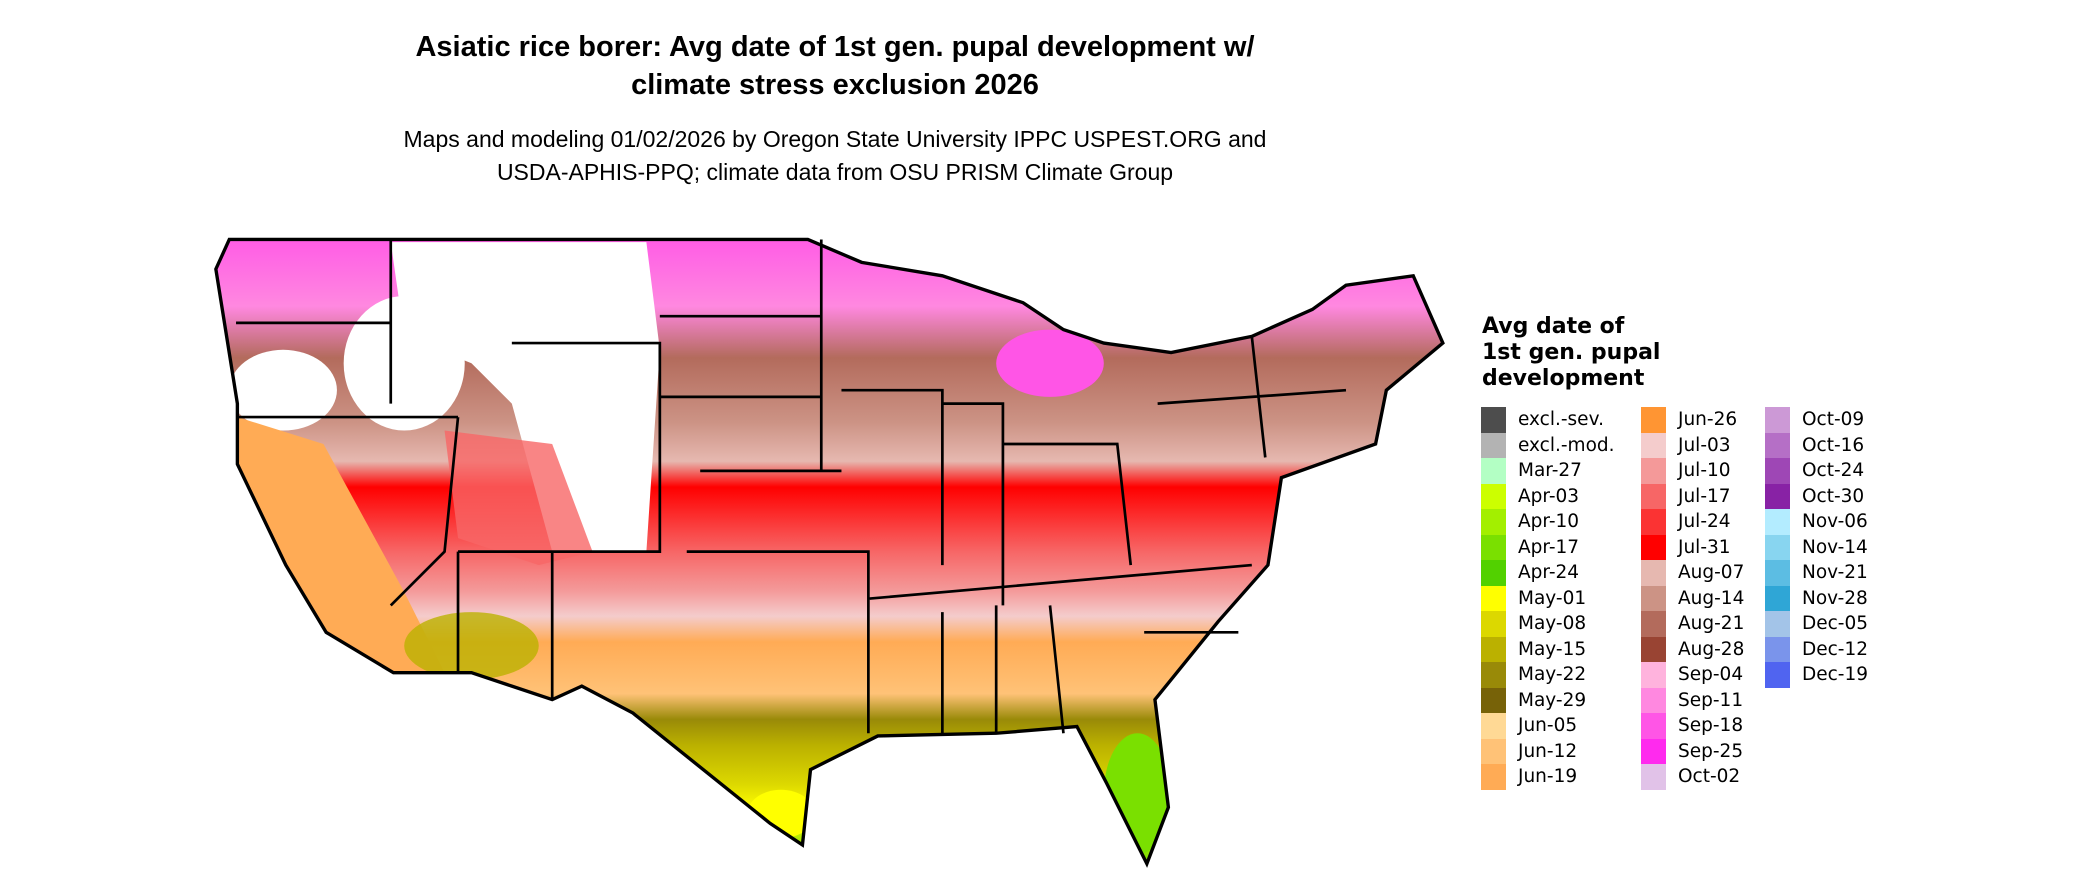 This screenshot has height=892, width=2100. I want to click on legend-label: May-01, so click(1552, 598).